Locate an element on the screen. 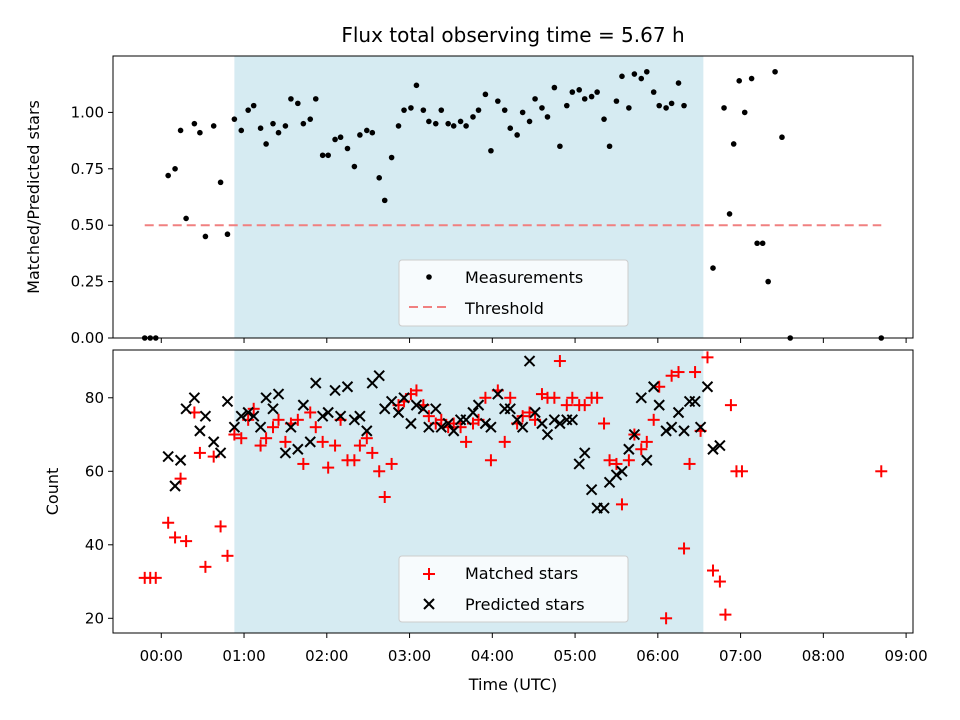  bottom-legend is located at coordinates (513, 589).